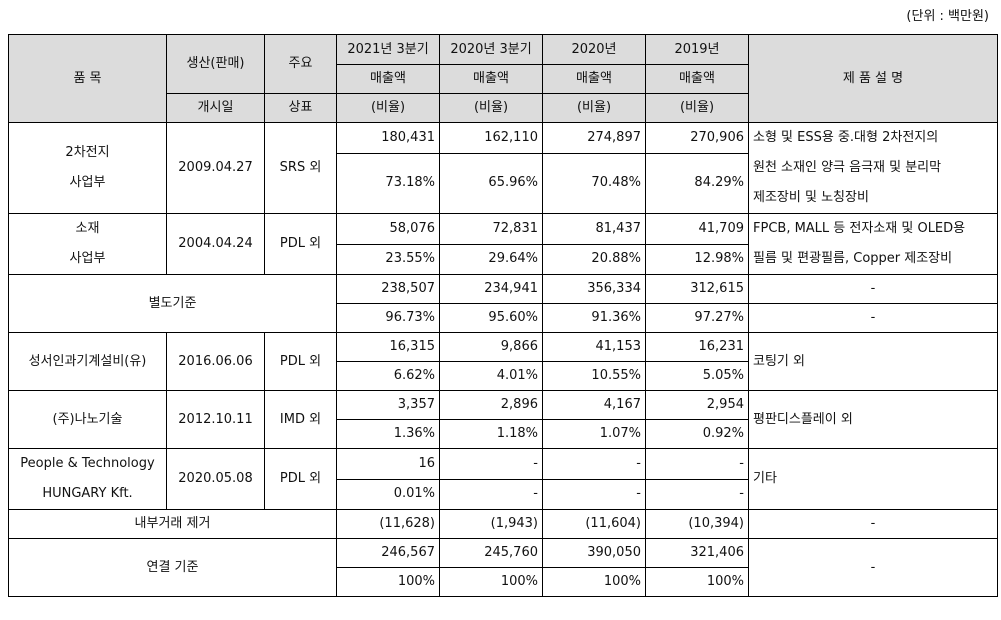  What do you see at coordinates (87, 361) in the screenshot?
I see `product-name: 성서인과기계설비(유)` at bounding box center [87, 361].